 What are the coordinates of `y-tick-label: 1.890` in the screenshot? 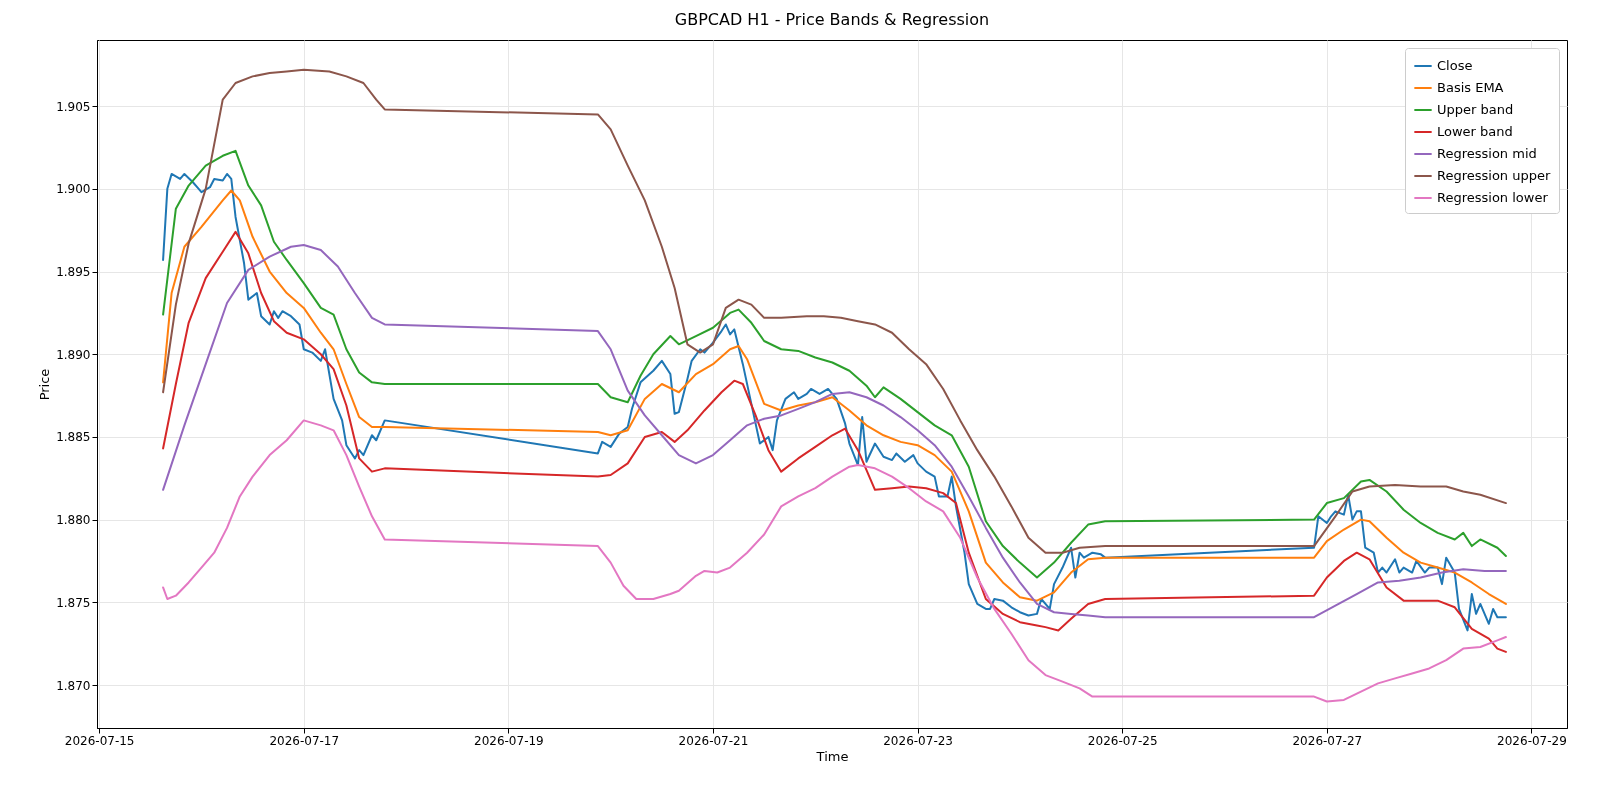 It's located at (73, 354).